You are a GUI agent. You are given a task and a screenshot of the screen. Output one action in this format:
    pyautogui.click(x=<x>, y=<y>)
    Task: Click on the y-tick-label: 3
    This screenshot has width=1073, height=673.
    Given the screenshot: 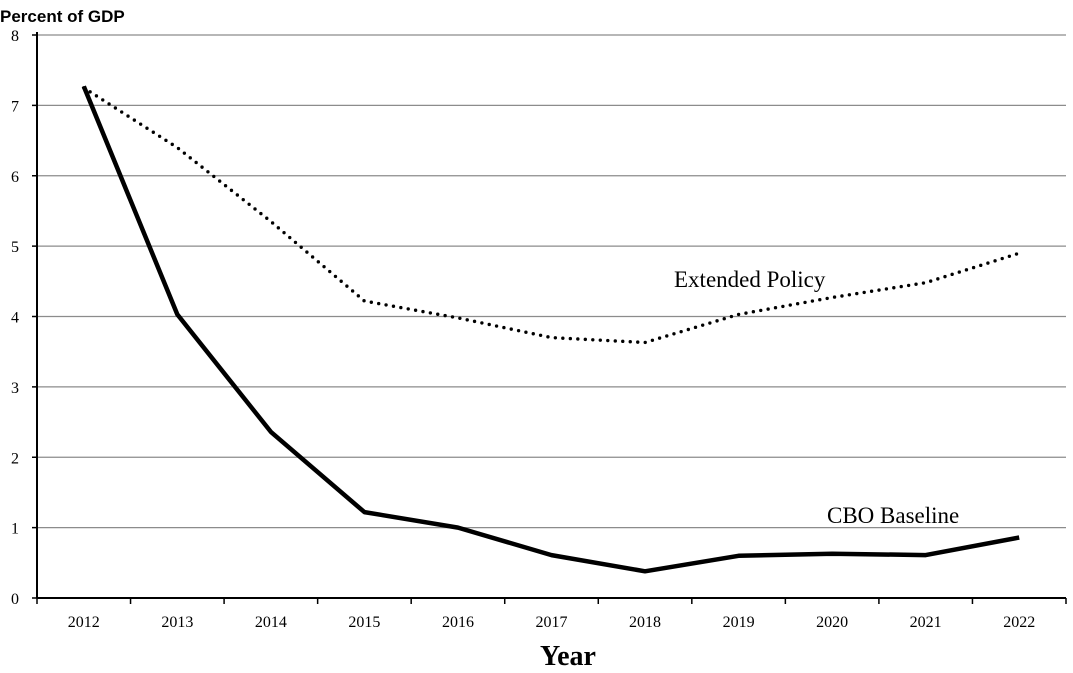 What is the action you would take?
    pyautogui.click(x=15, y=388)
    